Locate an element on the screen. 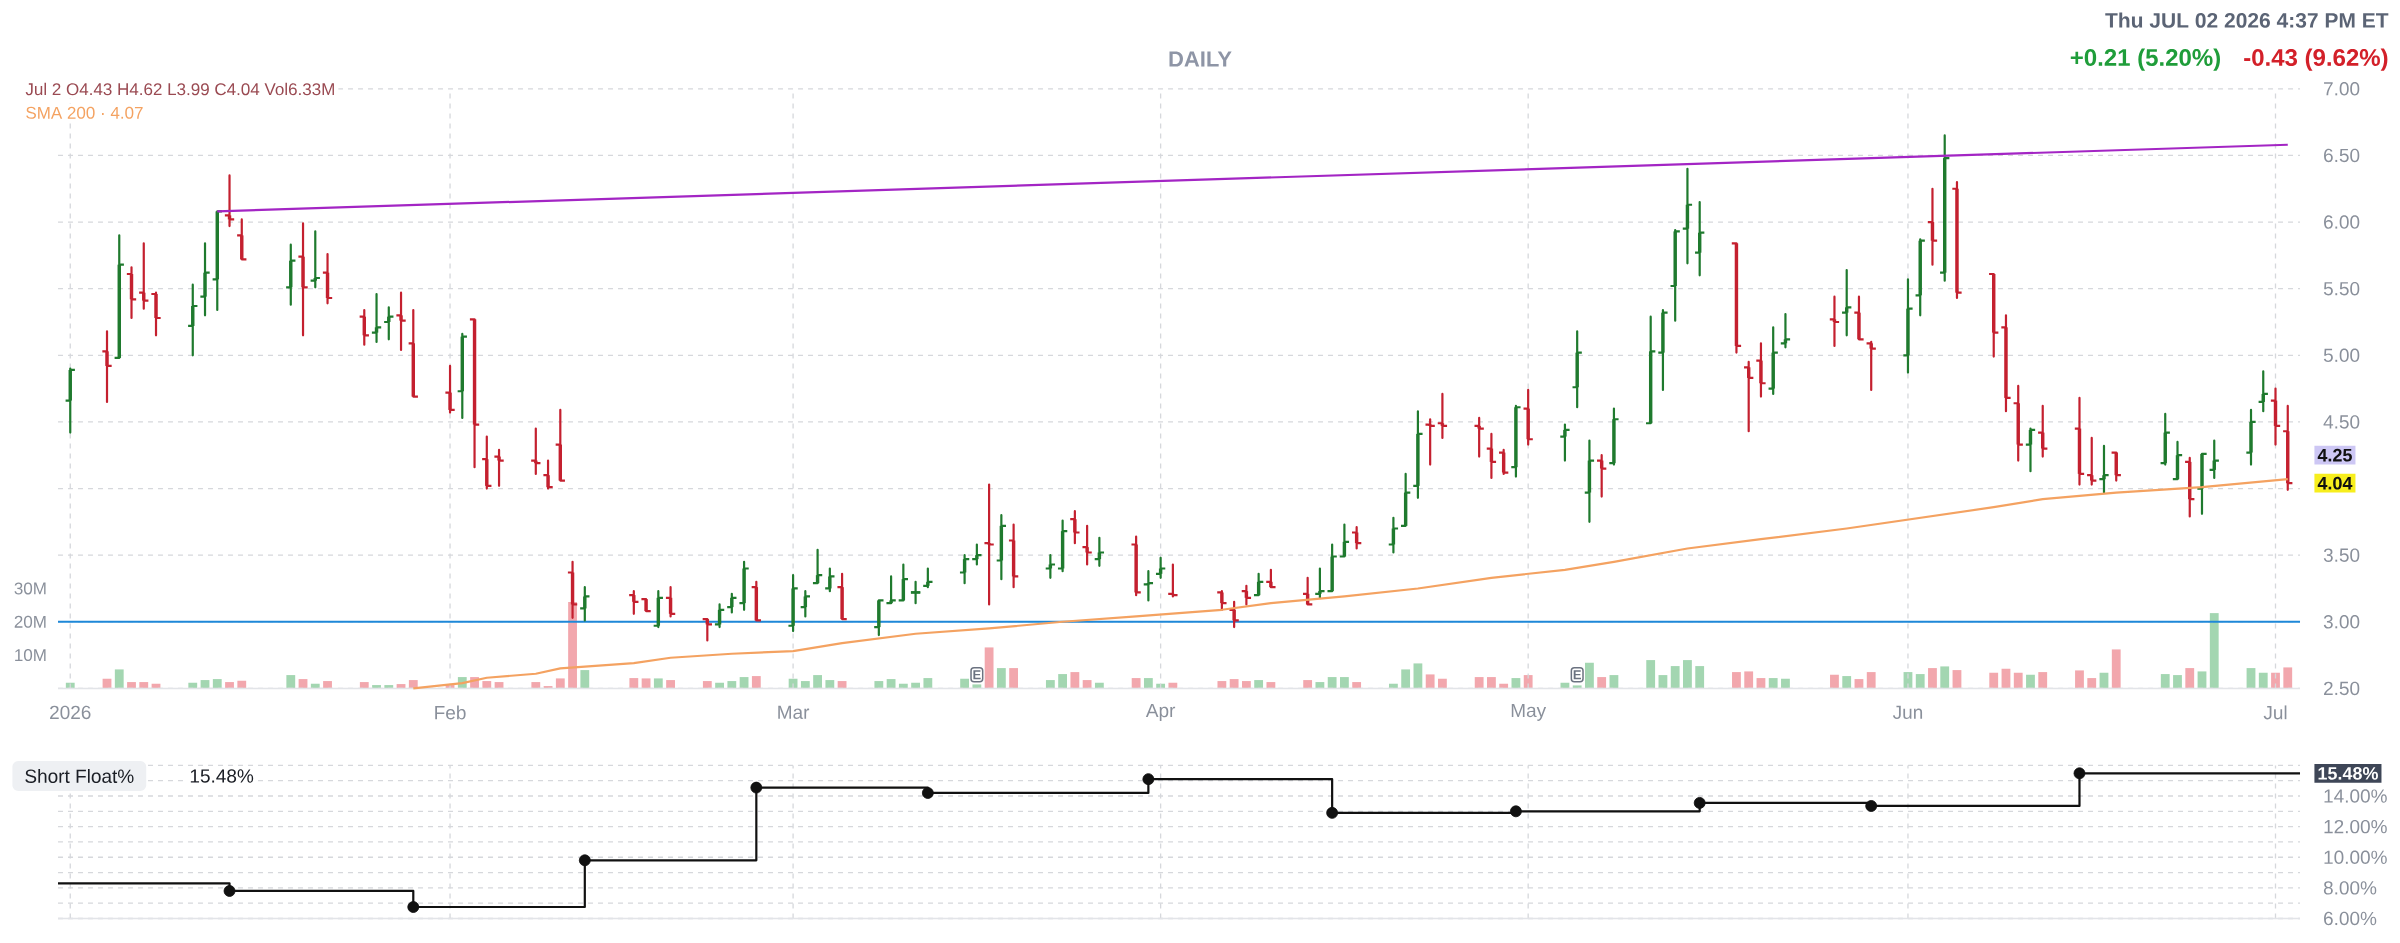 Image resolution: width=2400 pixels, height=943 pixels. text: SMA 200 · 4.07 is located at coordinates (84, 112).